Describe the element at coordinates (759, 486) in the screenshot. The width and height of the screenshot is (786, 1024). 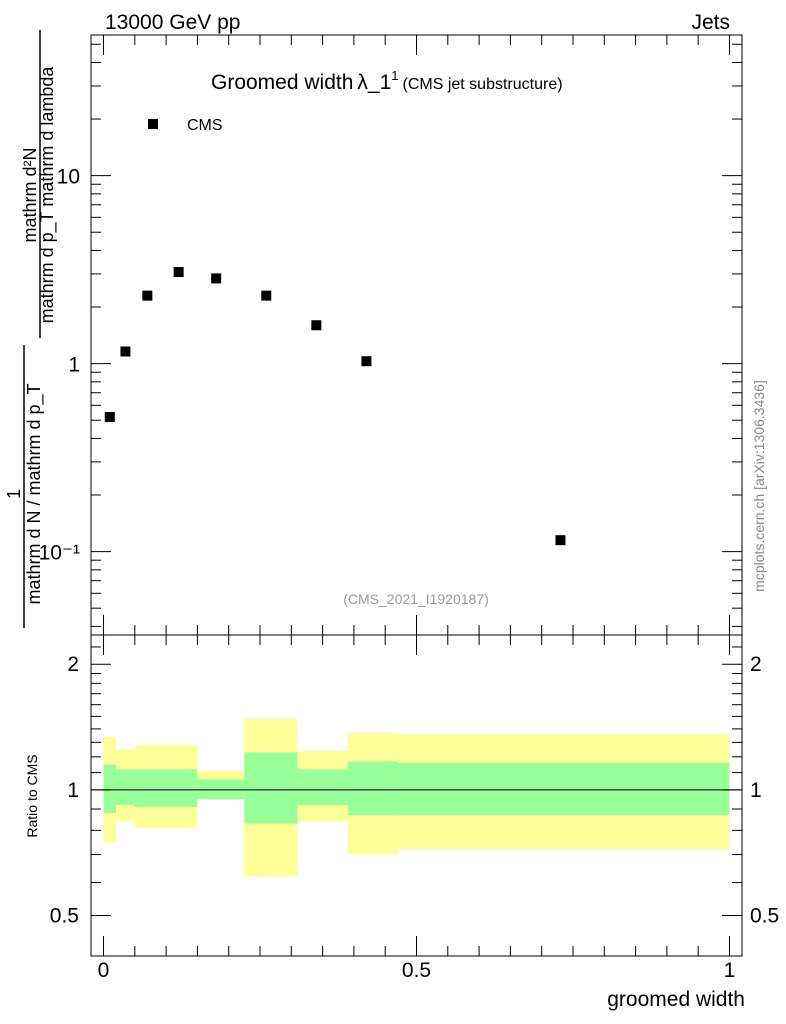
I see `watermark: mcplots.cern.ch [arXiv:1306.3436]` at that location.